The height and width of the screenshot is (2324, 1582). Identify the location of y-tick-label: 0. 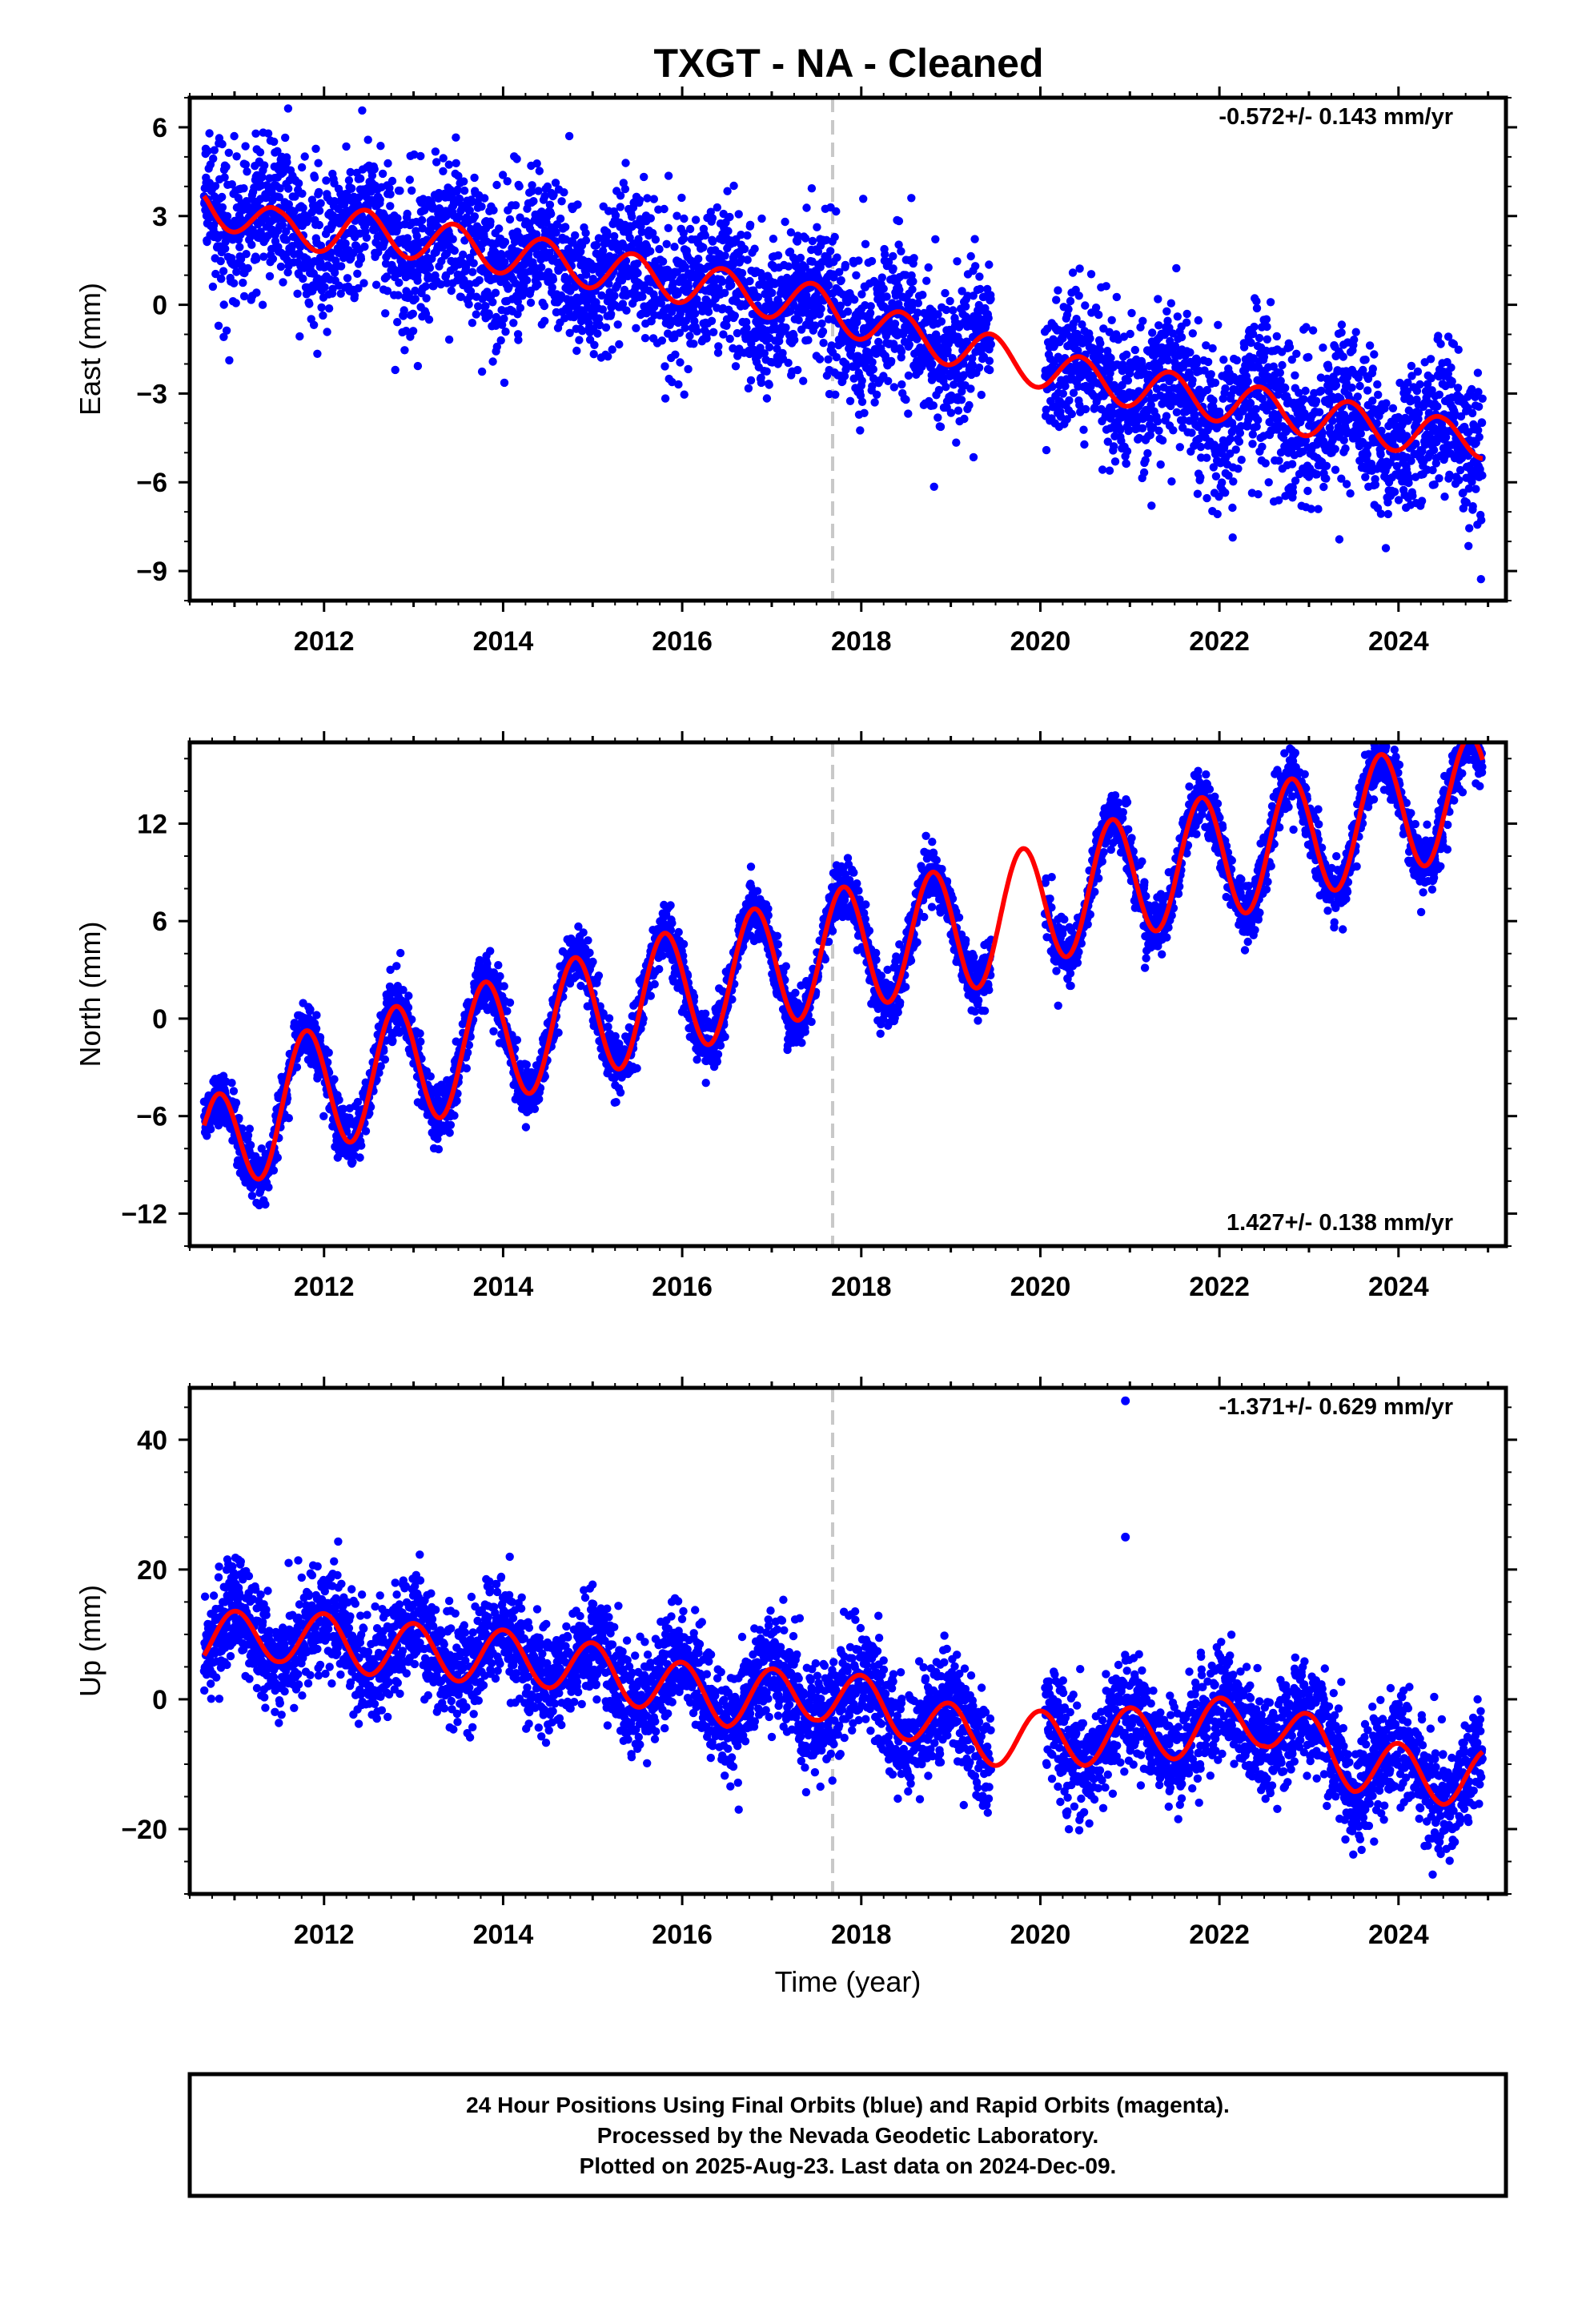
(159, 306).